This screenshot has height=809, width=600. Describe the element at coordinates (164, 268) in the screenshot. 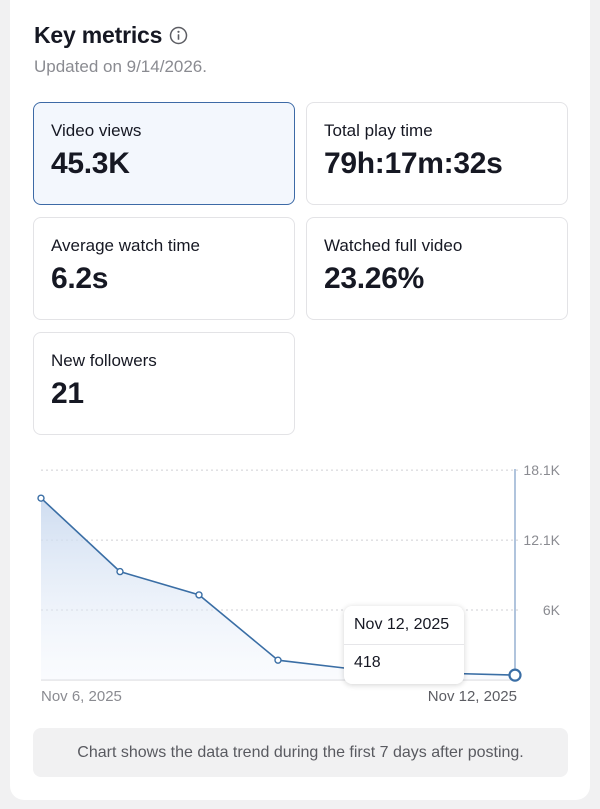

I see `metric-card-average-watch-time: Average watch time 6.2s` at that location.